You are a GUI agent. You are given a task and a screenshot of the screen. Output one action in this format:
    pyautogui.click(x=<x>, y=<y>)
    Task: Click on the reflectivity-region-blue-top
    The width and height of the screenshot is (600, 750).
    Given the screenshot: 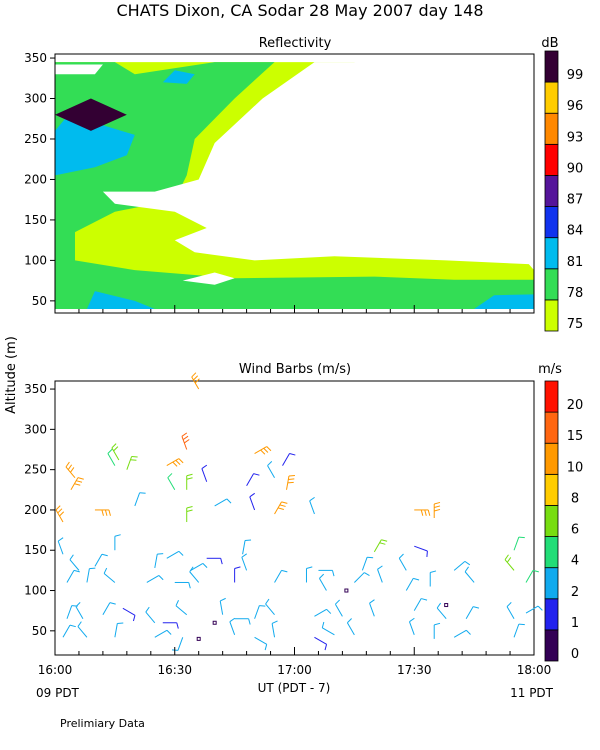 What is the action you would take?
    pyautogui.click(x=178, y=77)
    